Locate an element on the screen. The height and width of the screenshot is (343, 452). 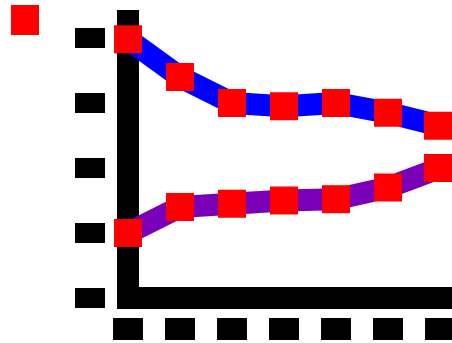
y-axis-tick-labels is located at coordinates (90, 168).